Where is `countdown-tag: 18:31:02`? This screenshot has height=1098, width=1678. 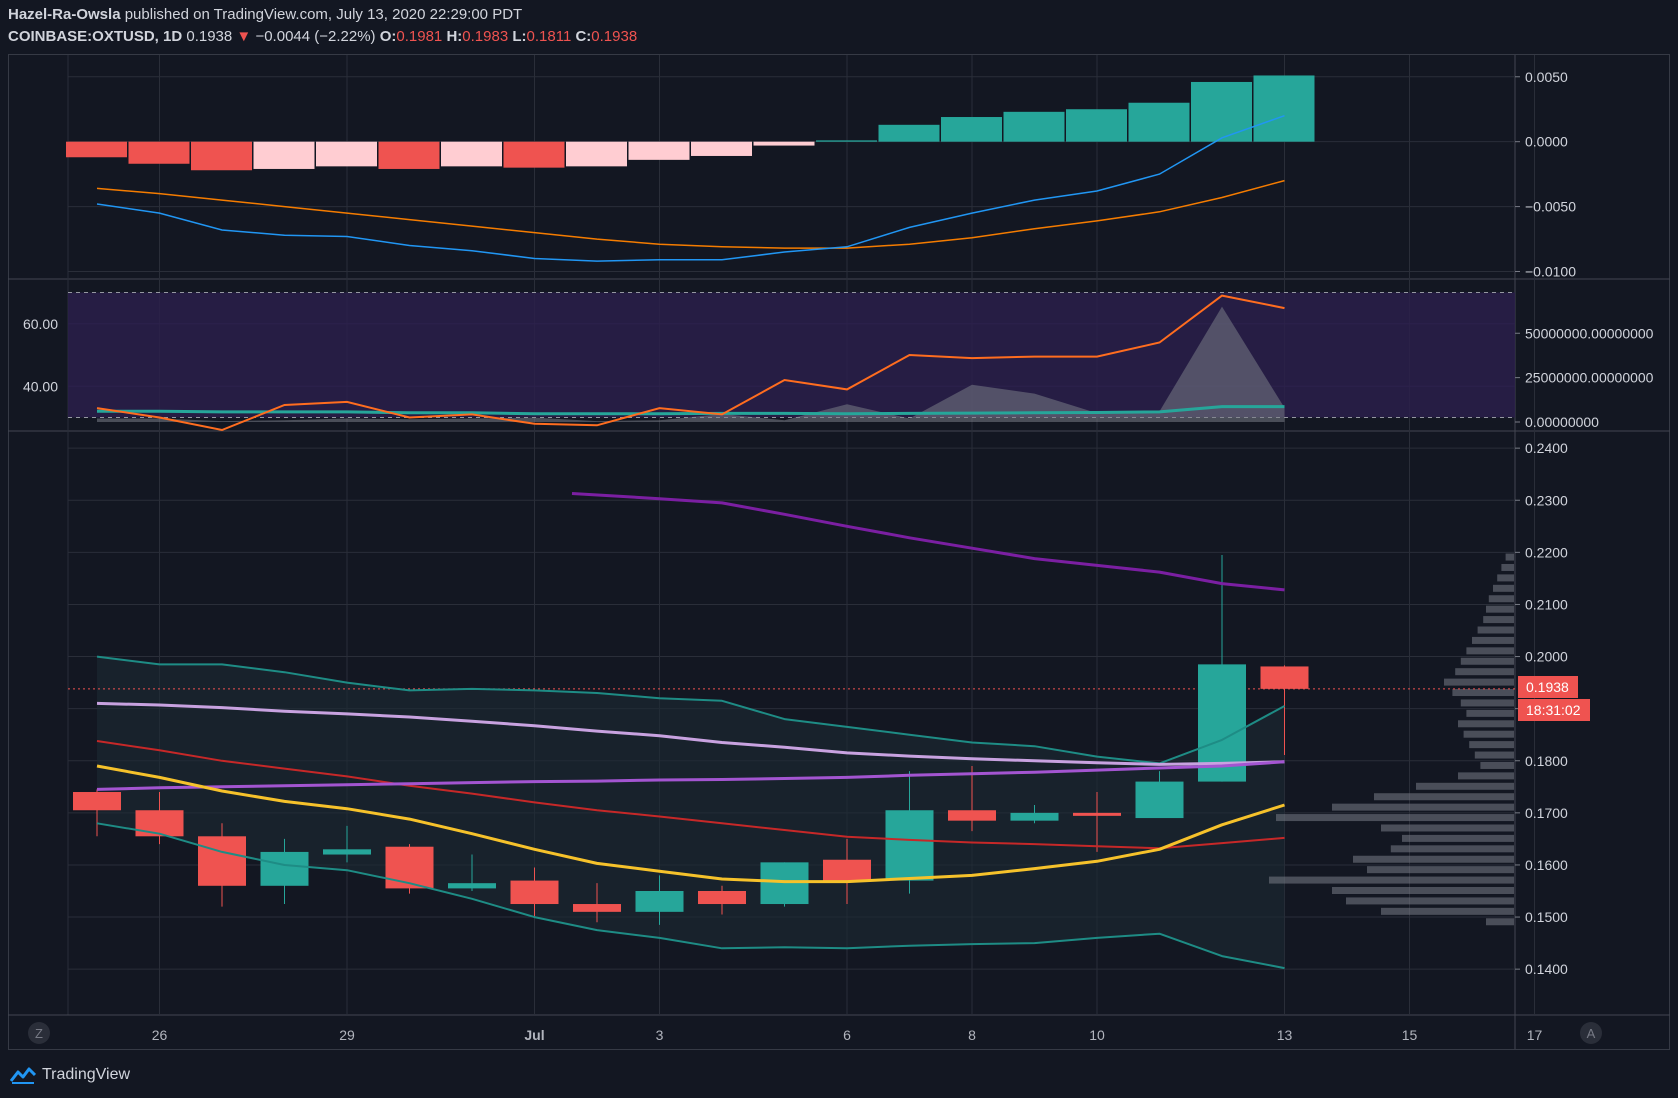
countdown-tag: 18:31:02 is located at coordinates (1553, 710).